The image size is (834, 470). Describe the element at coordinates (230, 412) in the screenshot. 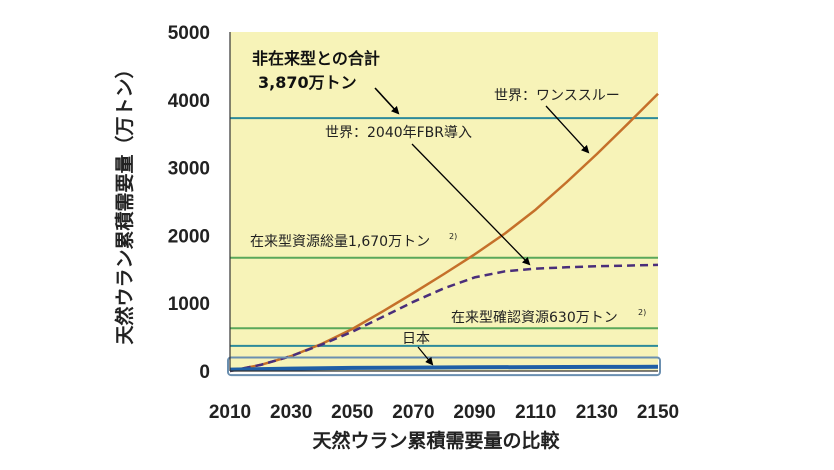

I see `x-tick-label: 2010` at that location.